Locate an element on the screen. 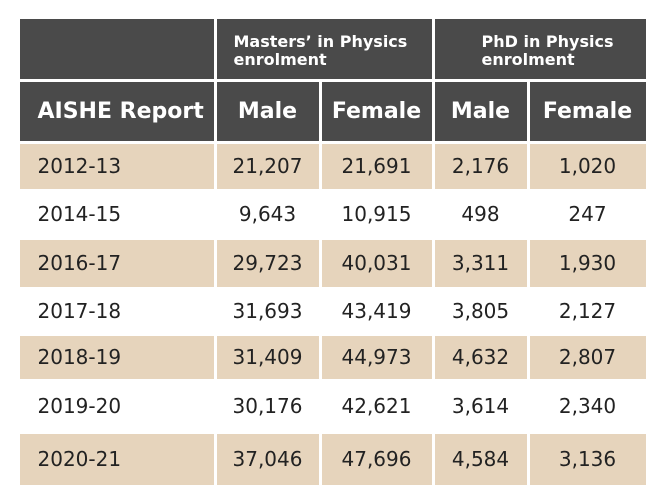 This screenshot has width=667, height=501. table-cell: 1,930 is located at coordinates (587, 263).